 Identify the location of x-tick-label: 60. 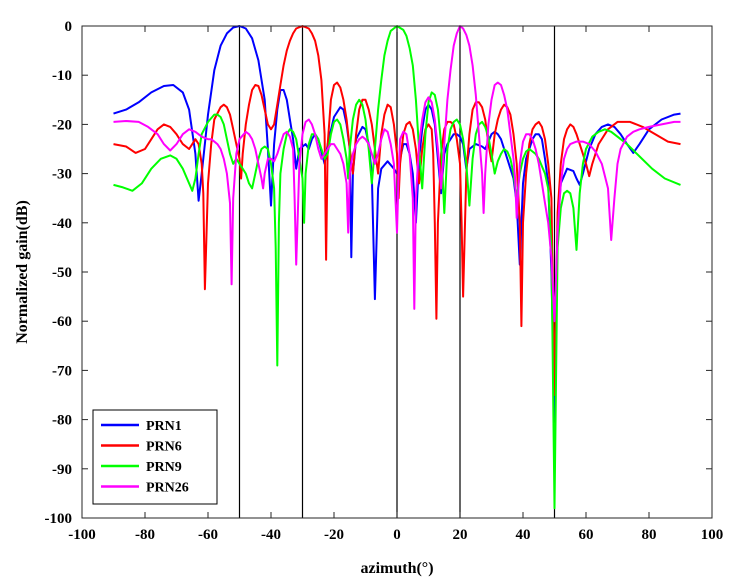
(586, 535).